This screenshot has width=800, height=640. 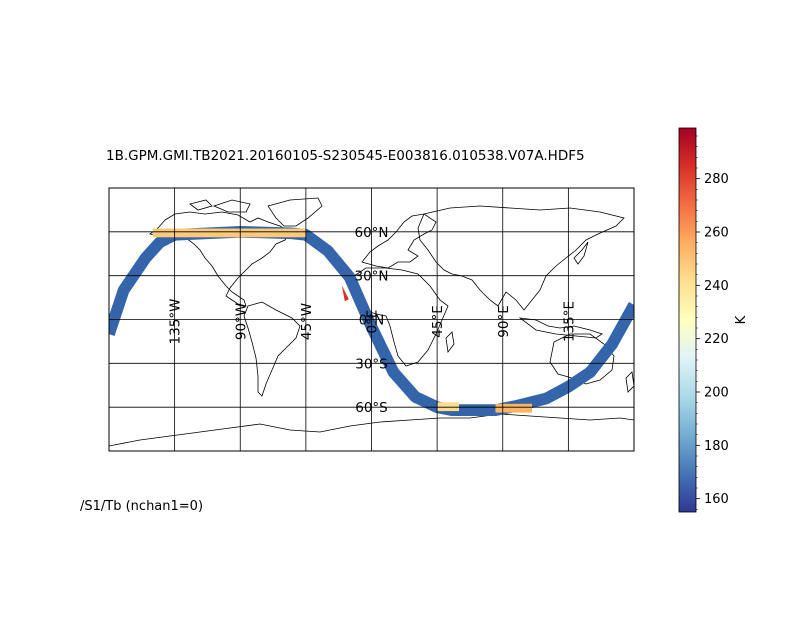 I want to click on coastline-australia, so click(x=582, y=359).